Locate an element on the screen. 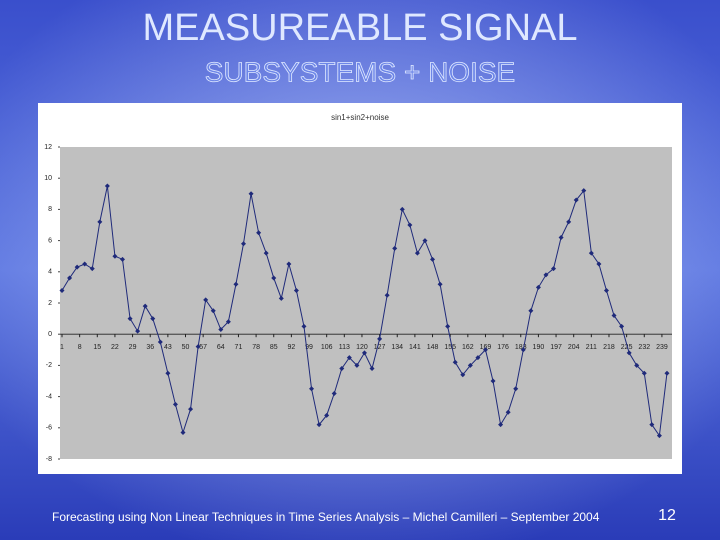 This screenshot has height=545, width=720. x-tick-label: 176 is located at coordinates (503, 347).